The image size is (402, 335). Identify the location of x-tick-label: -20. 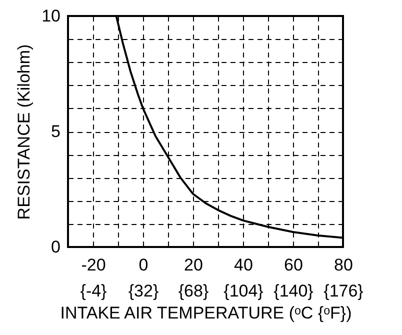
(93, 265).